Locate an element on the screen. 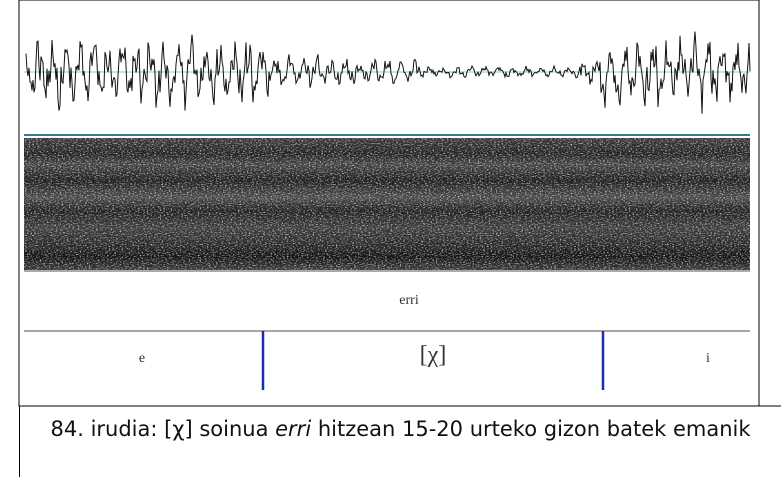 The image size is (781, 477). caption-emphasis: erri is located at coordinates (293, 429).